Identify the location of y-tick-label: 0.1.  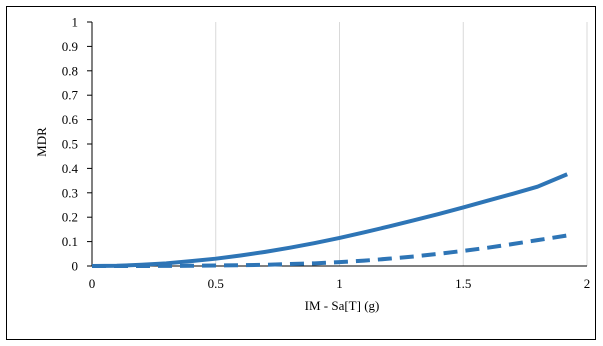
(70, 241).